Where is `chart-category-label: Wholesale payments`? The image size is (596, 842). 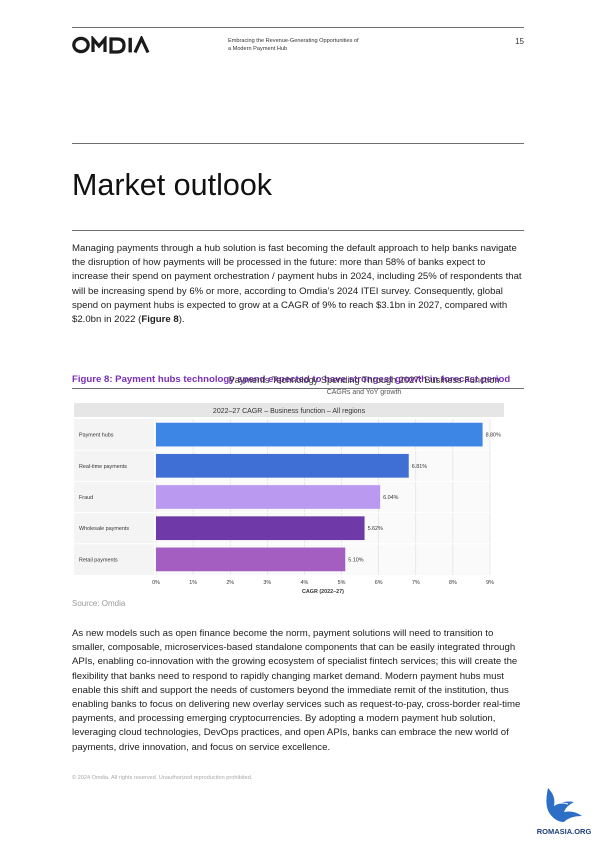
chart-category-label: Wholesale payments is located at coordinates (104, 529).